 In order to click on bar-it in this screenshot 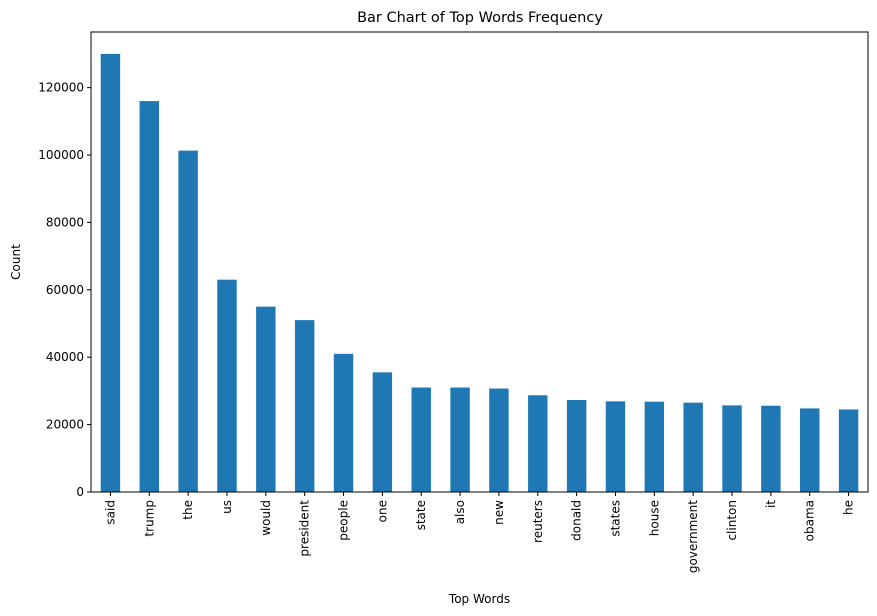, I will do `click(771, 448)`.